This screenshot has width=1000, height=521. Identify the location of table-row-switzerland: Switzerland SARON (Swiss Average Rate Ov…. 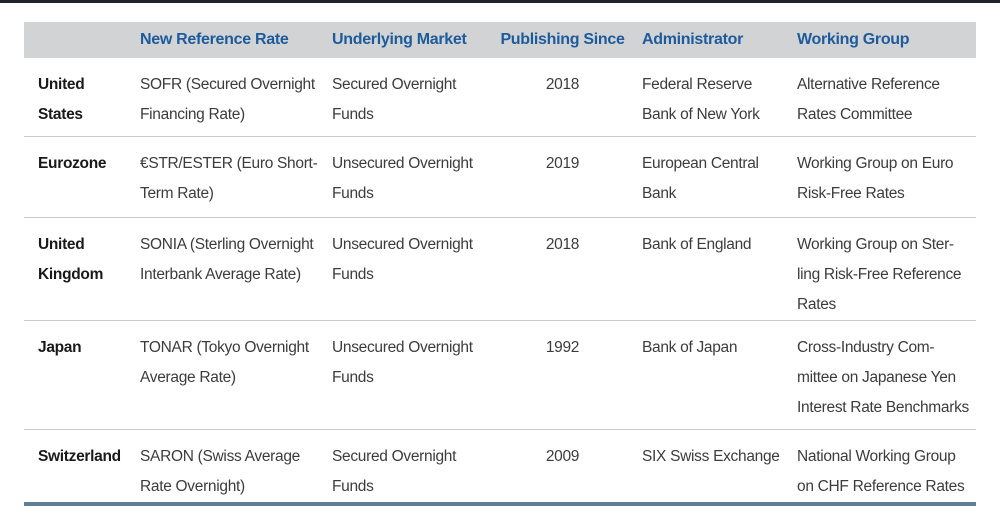
(500, 465).